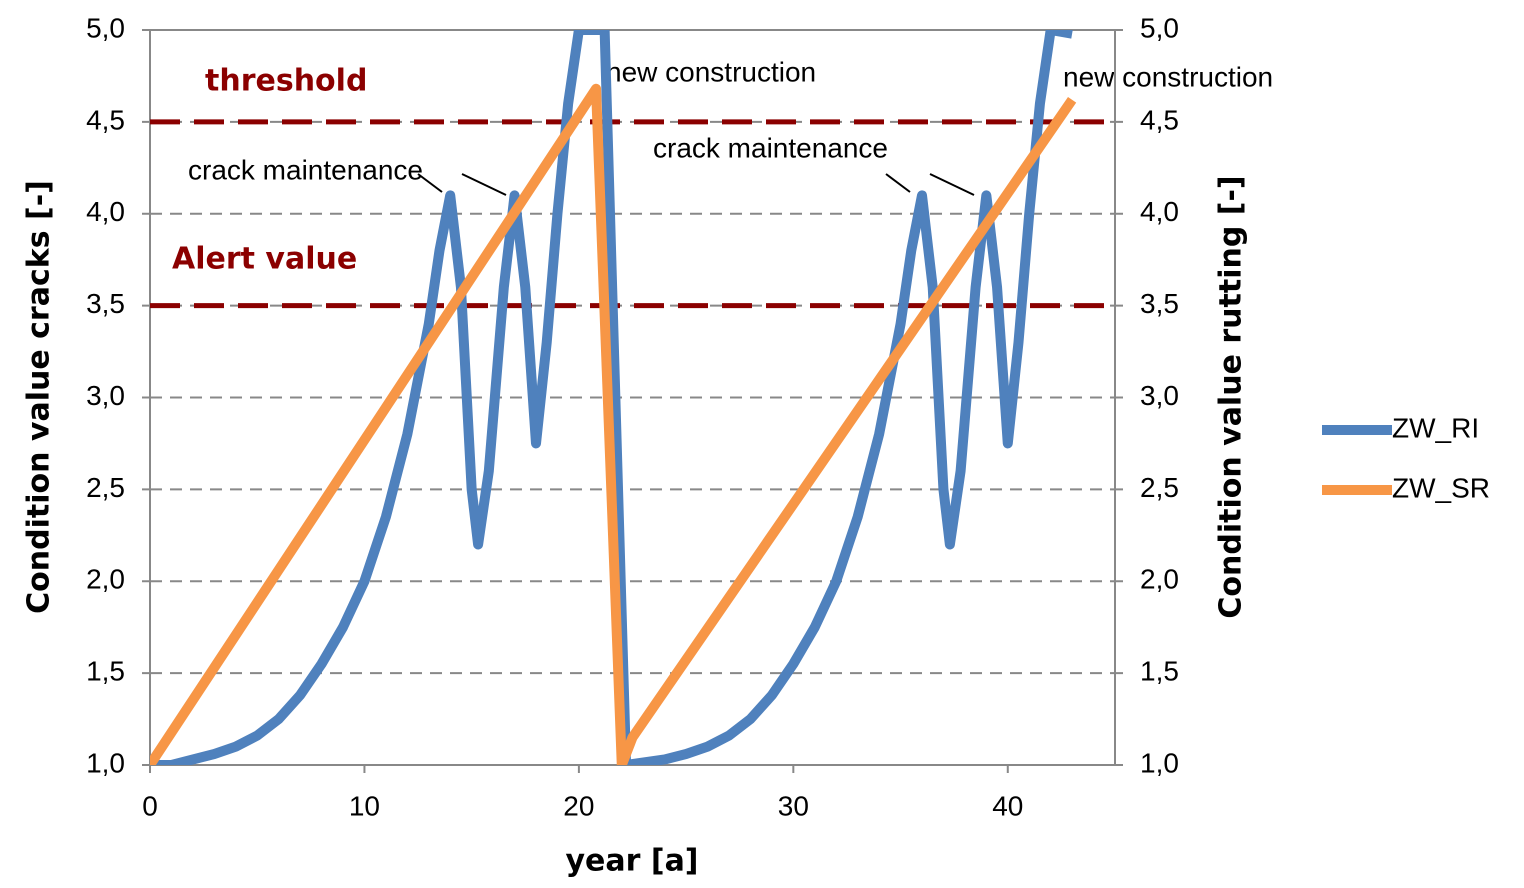 The image size is (1524, 888). Describe the element at coordinates (105, 487) in the screenshot. I see `y-tick-label: 2,5` at that location.